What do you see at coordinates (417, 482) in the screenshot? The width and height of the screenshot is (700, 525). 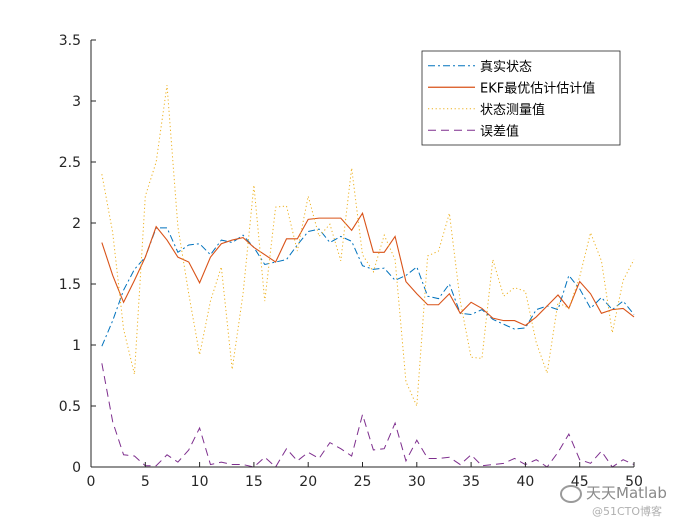 I see `x-tick-label: 30` at bounding box center [417, 482].